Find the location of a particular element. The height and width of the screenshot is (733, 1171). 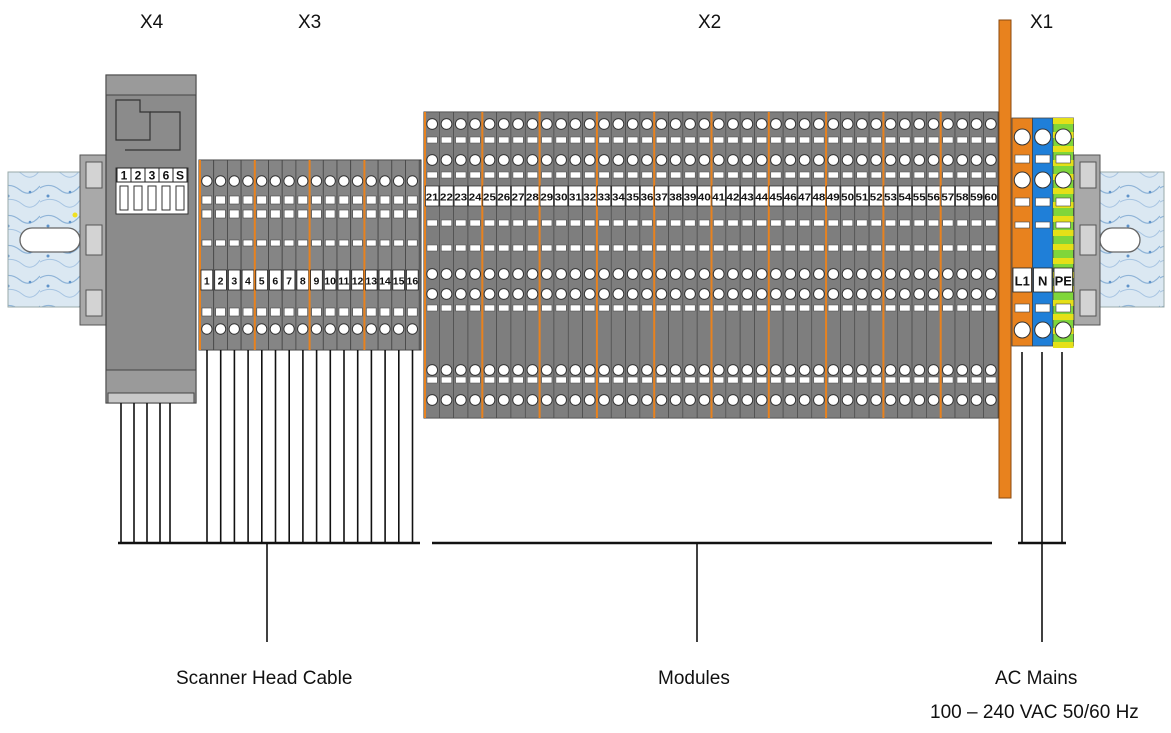

x2-terminal-number: 55 is located at coordinates (919, 198).